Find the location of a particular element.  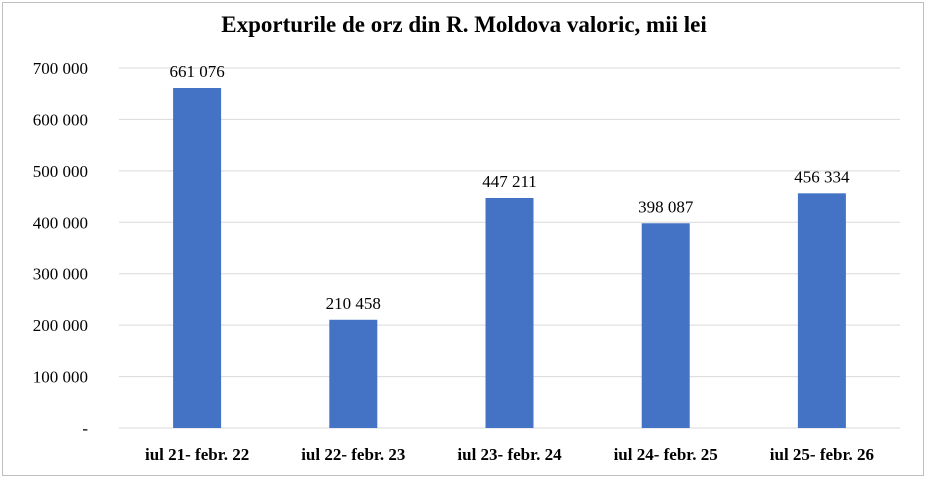

y-tick-label: 300 000 is located at coordinates (60, 274).